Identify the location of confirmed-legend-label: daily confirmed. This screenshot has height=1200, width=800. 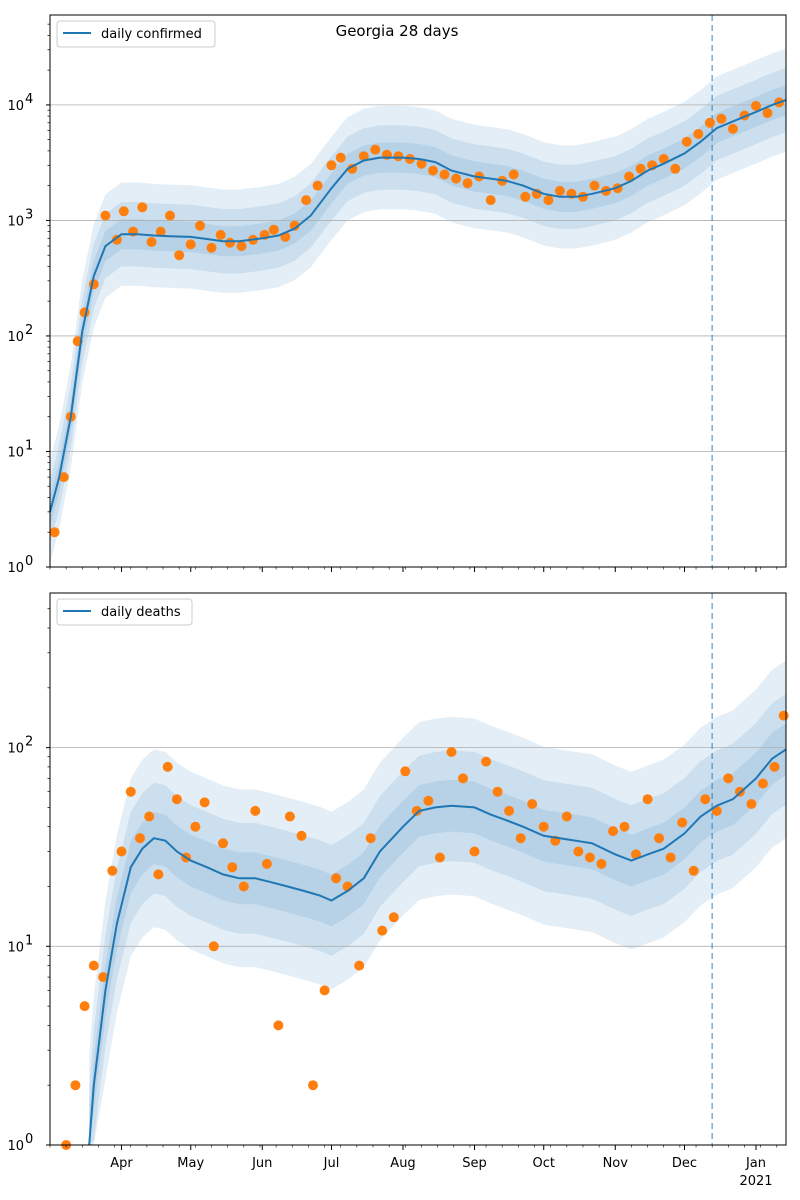
(151, 34).